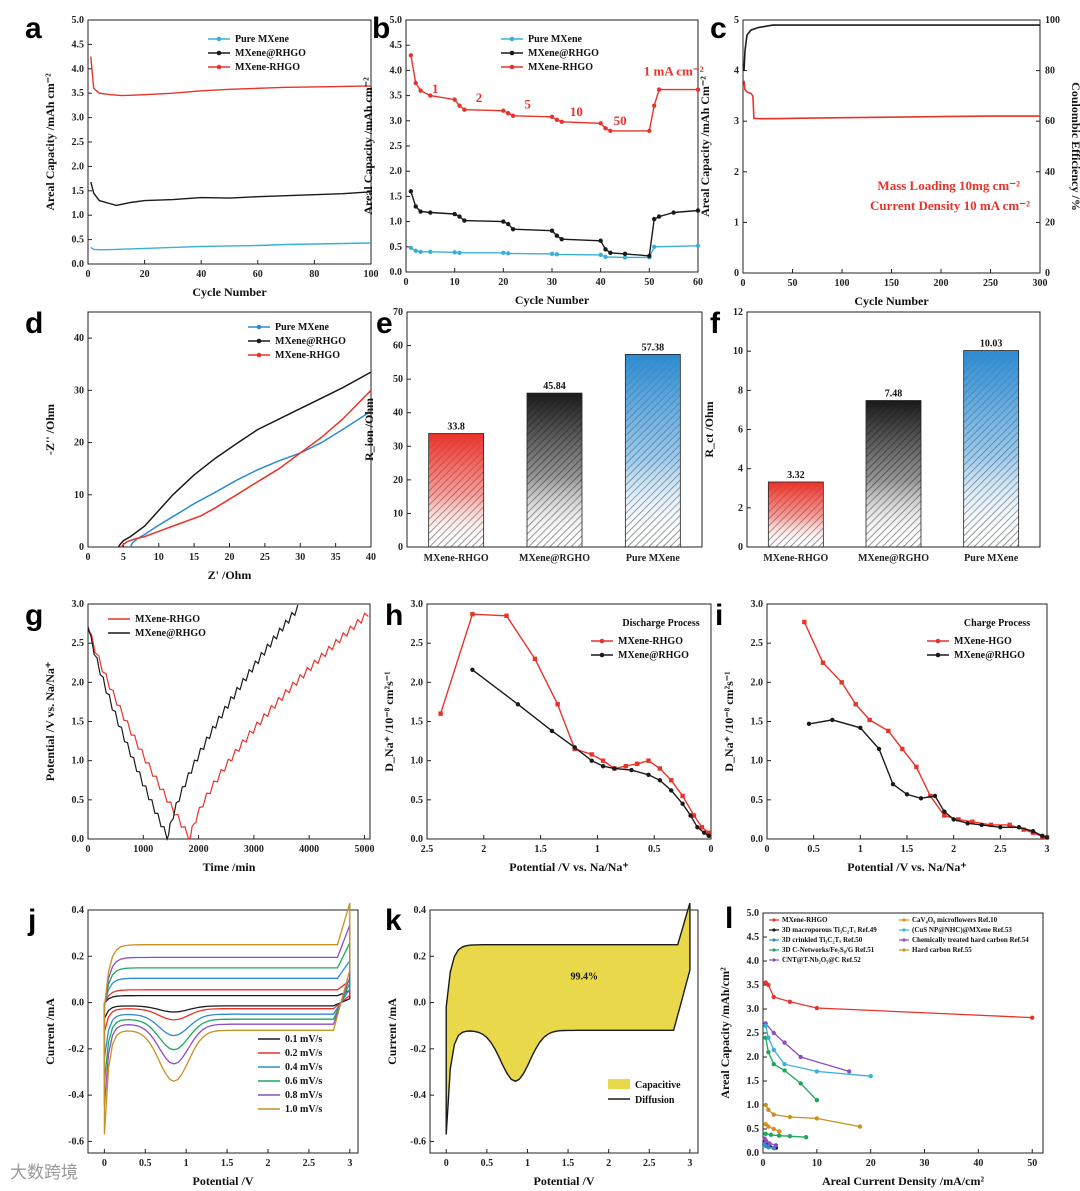  Describe the element at coordinates (790, 1136) in the screenshot. I see `series-green-extra-point` at that location.